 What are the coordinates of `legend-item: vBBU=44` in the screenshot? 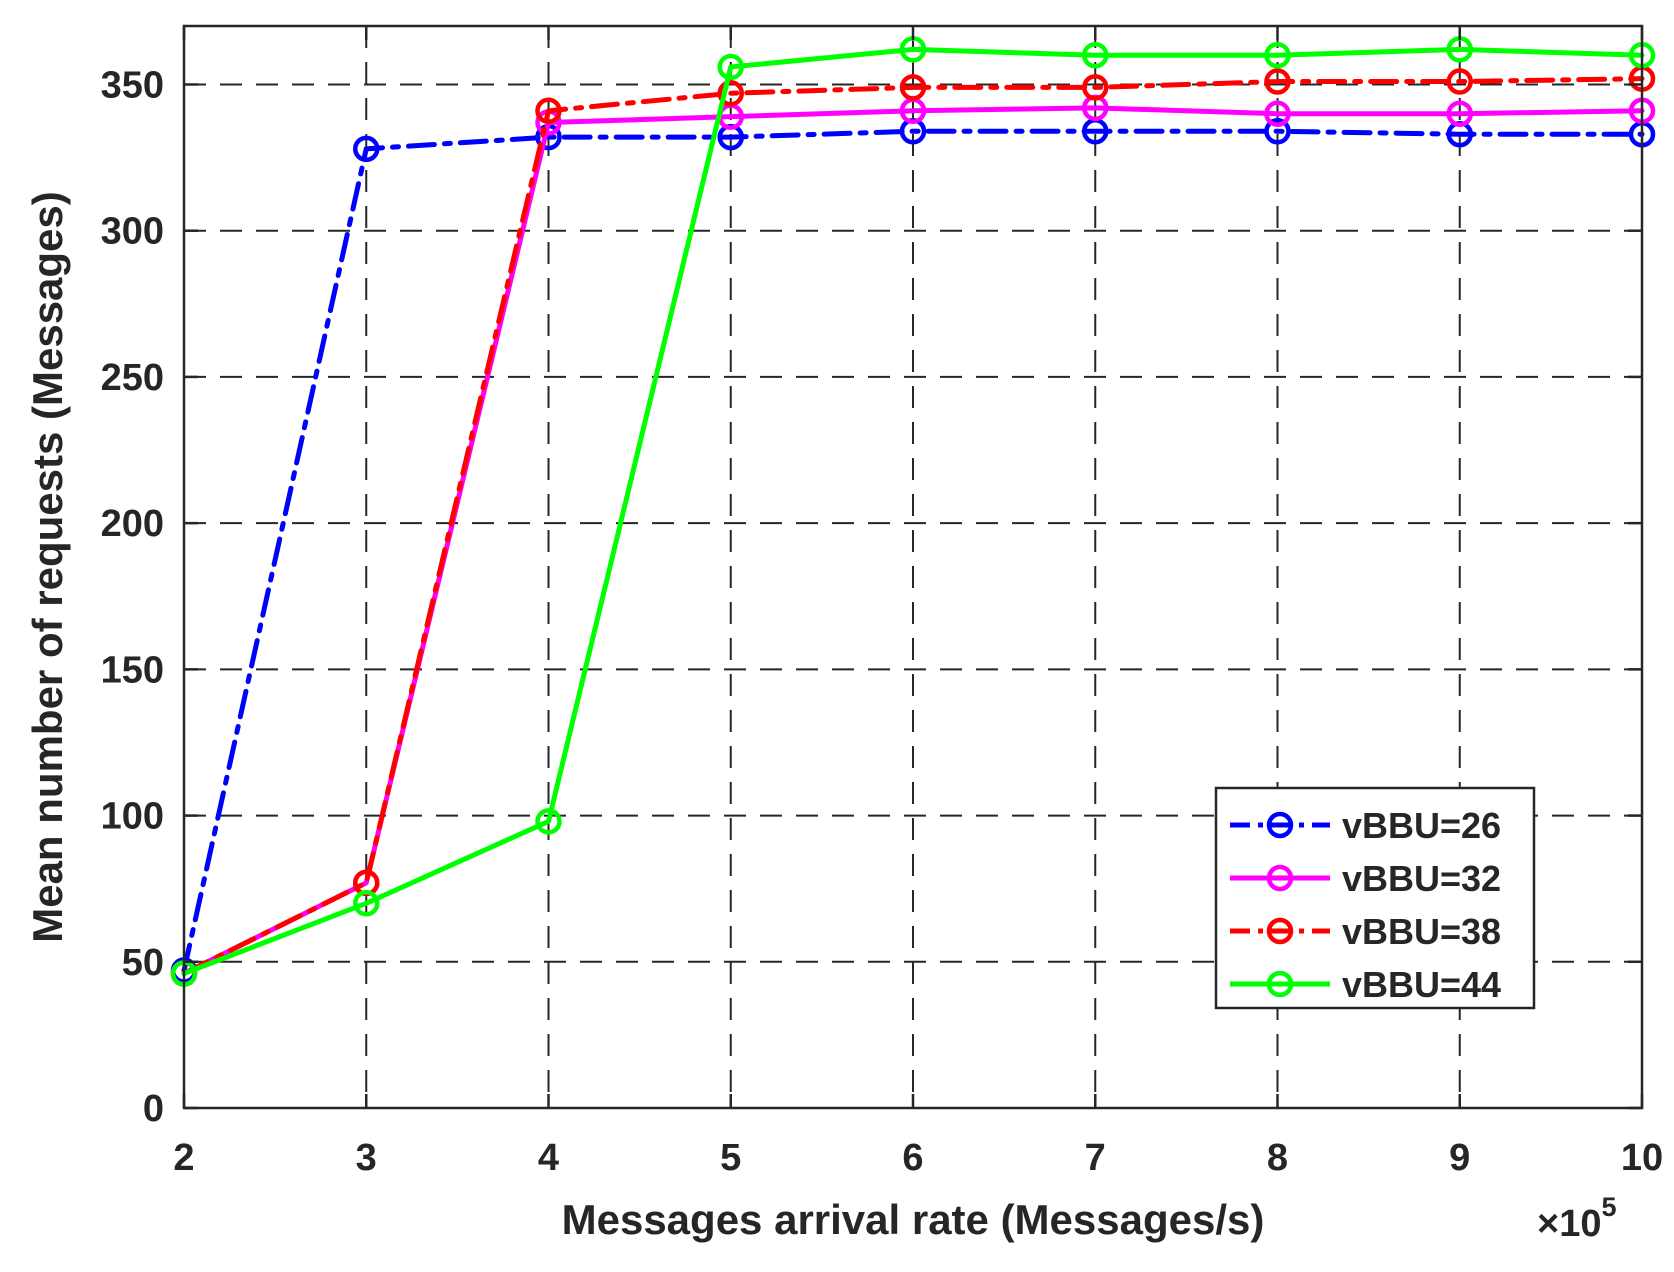 It's located at (1365, 984).